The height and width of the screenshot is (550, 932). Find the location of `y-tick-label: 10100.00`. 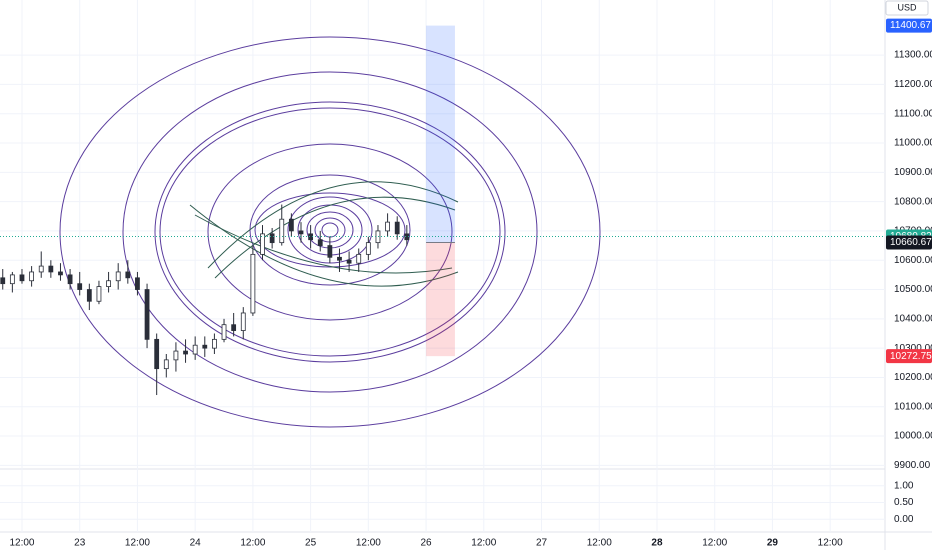

y-tick-label: 10100.00 is located at coordinates (913, 406).